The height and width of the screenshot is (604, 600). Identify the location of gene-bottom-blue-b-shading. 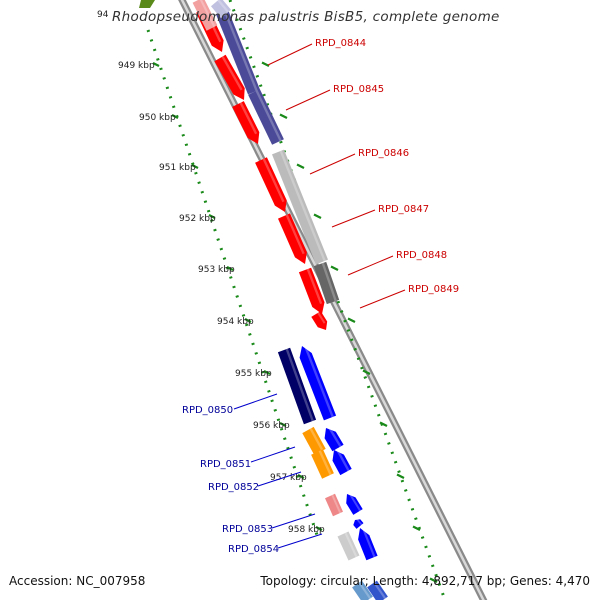
(380, 590).